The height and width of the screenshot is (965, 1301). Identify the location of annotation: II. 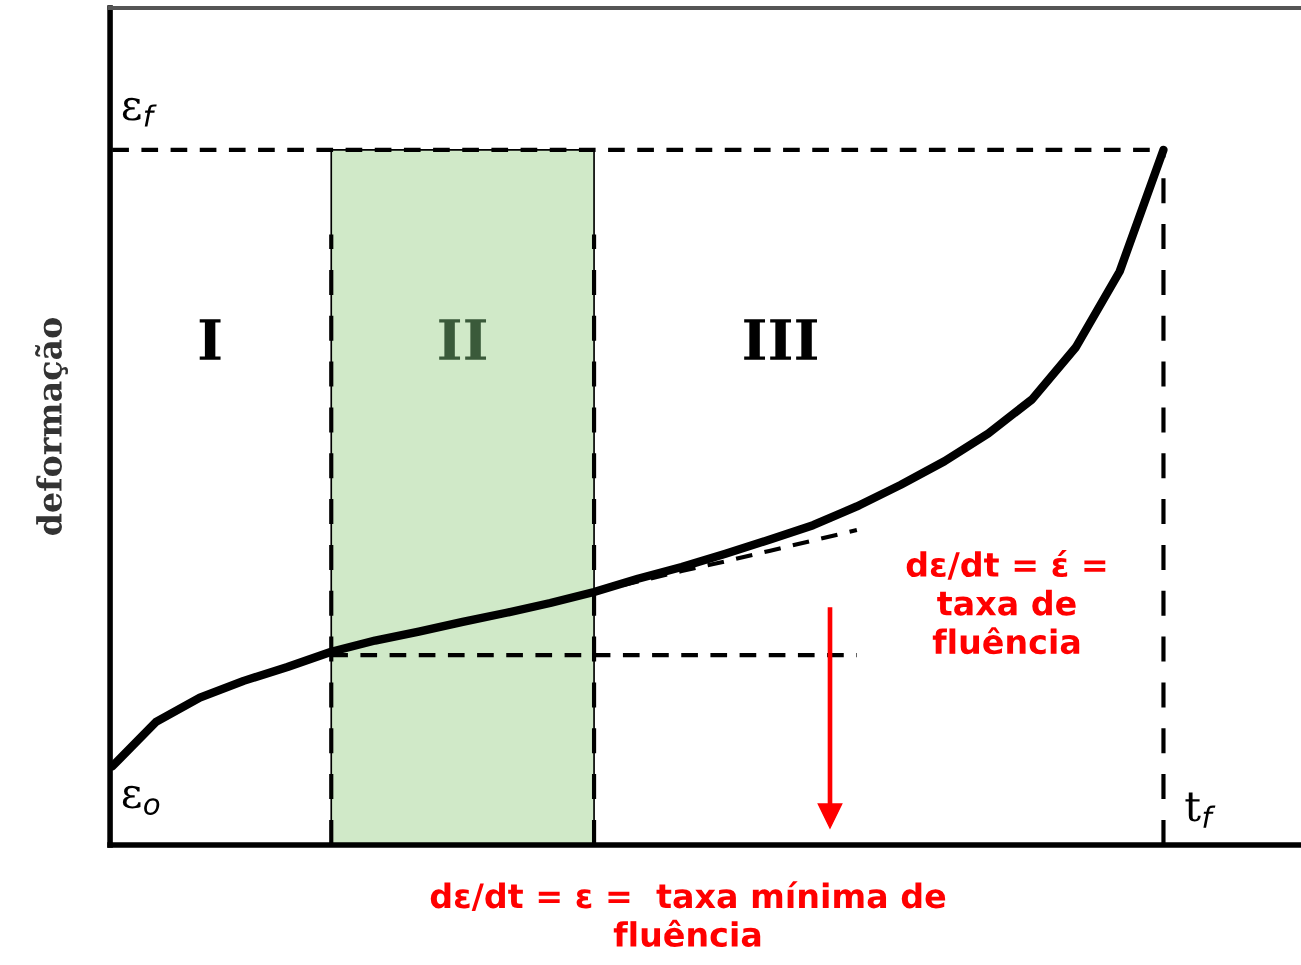
(463, 339).